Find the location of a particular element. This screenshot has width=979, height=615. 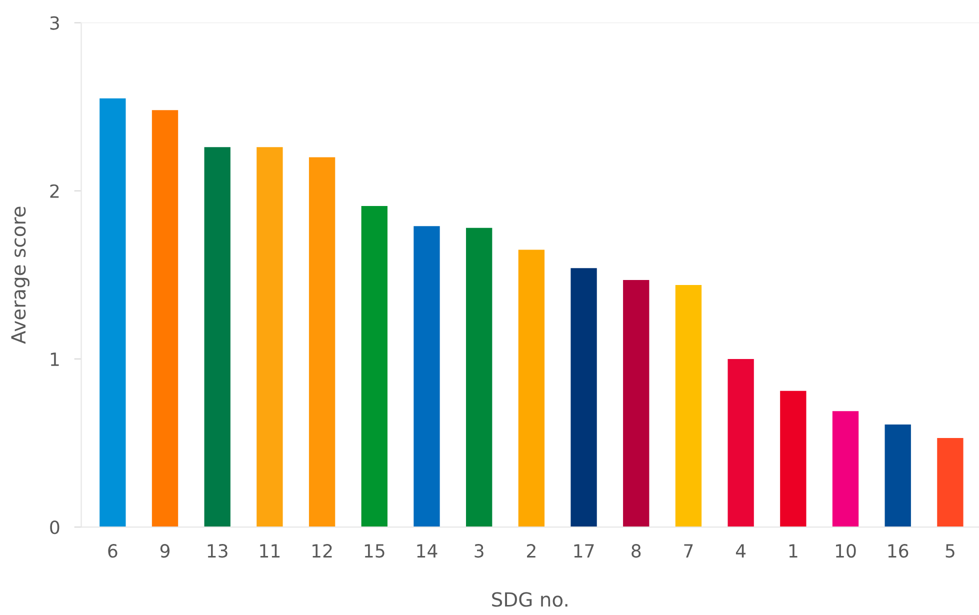

x-tick-label: 1 is located at coordinates (793, 551).